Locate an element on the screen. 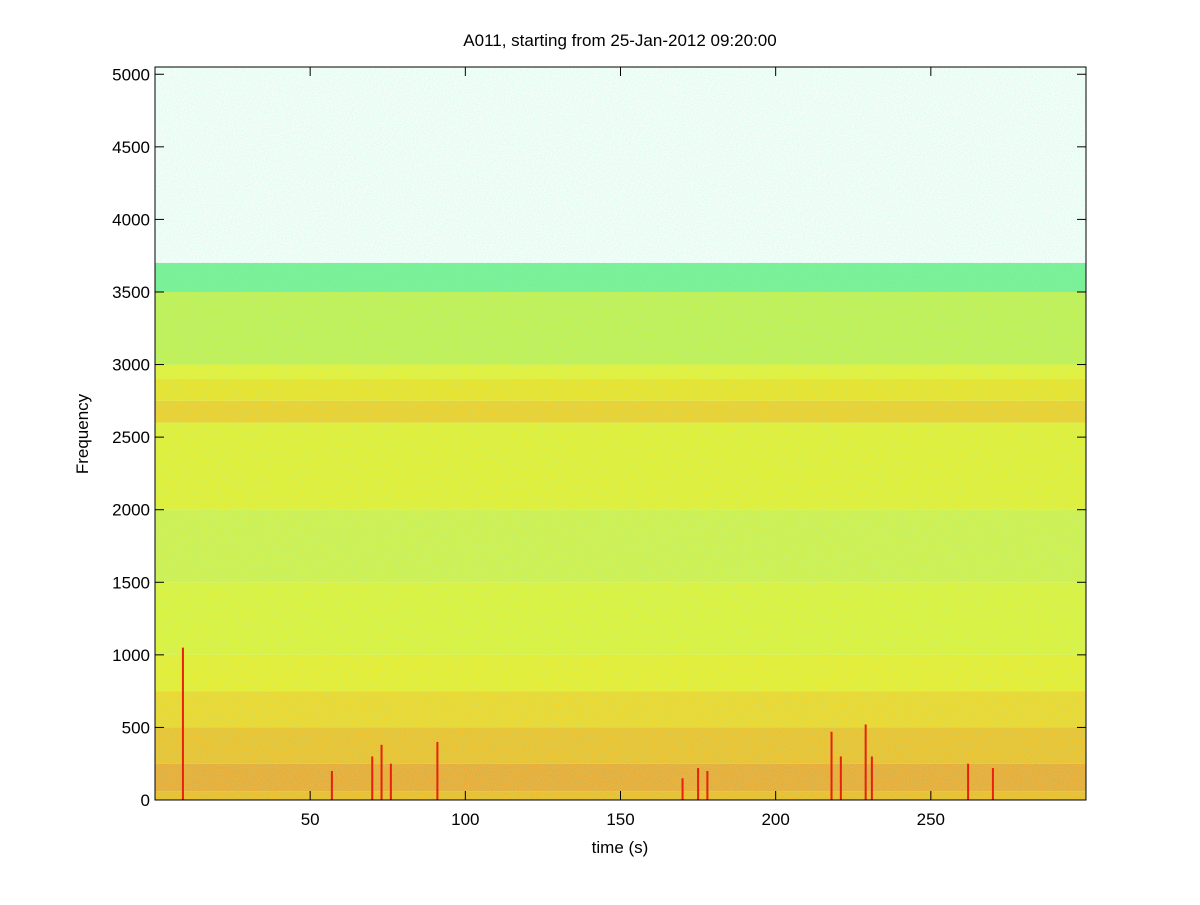 The height and width of the screenshot is (905, 1200). x-tick-label: 200 is located at coordinates (775, 819).